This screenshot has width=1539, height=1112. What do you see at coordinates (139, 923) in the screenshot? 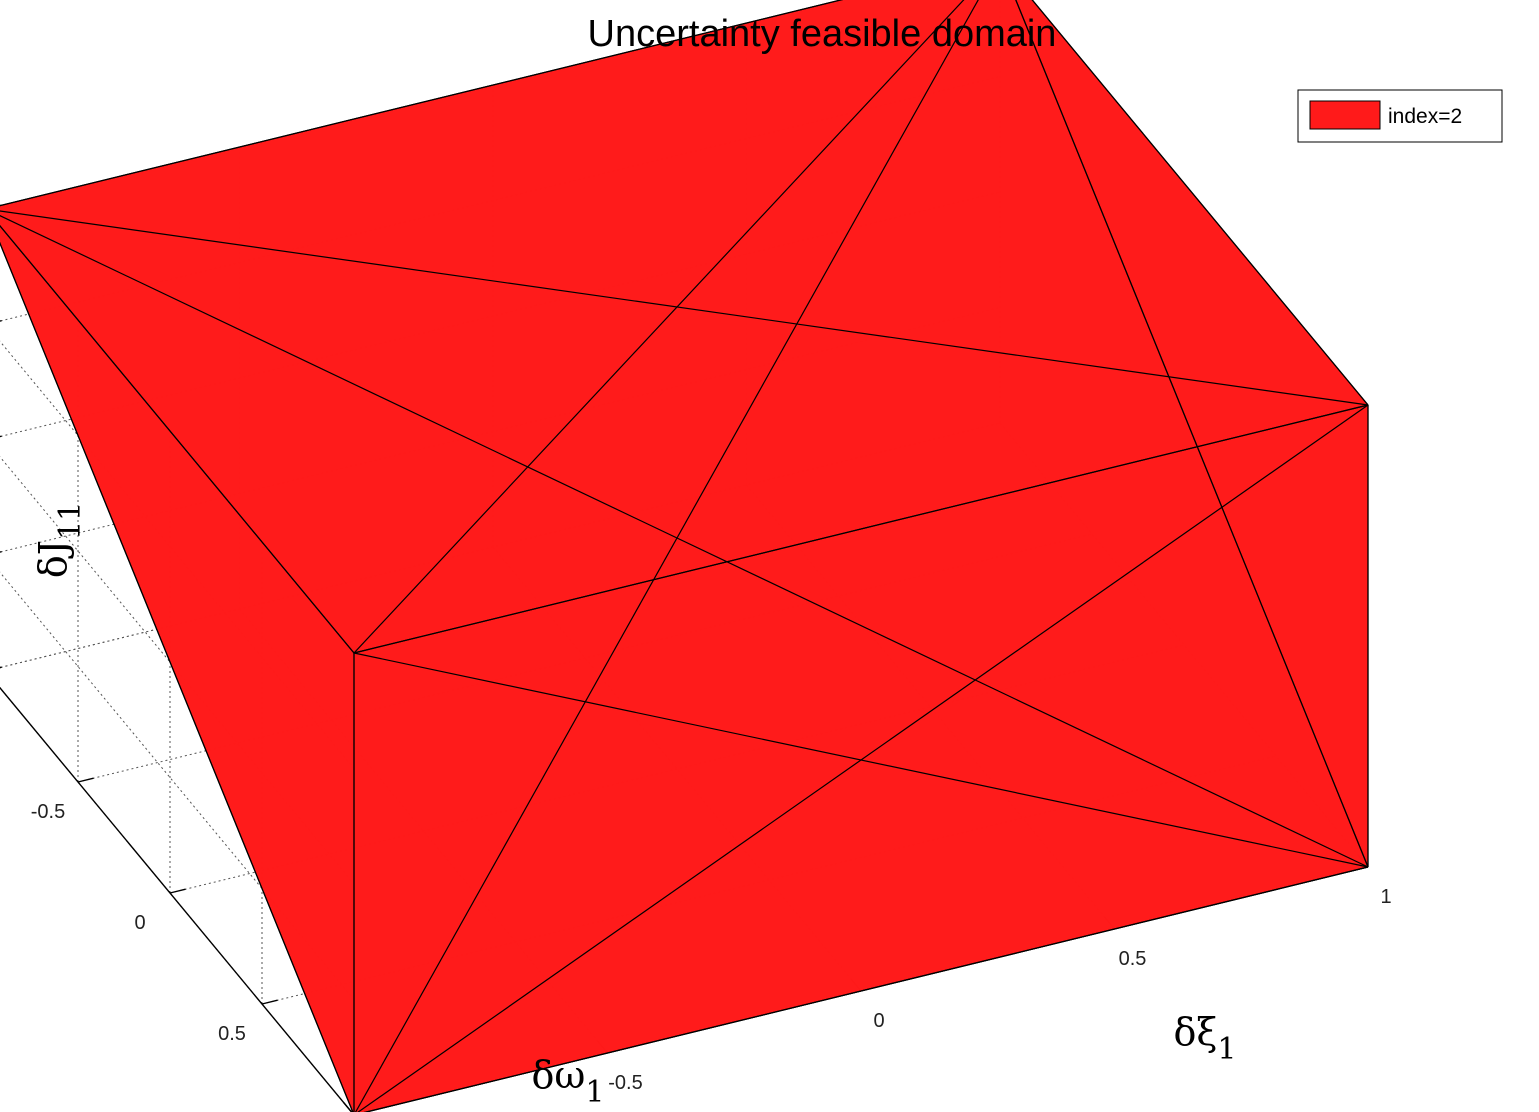
I see `y-tick-label: 0` at bounding box center [139, 923].